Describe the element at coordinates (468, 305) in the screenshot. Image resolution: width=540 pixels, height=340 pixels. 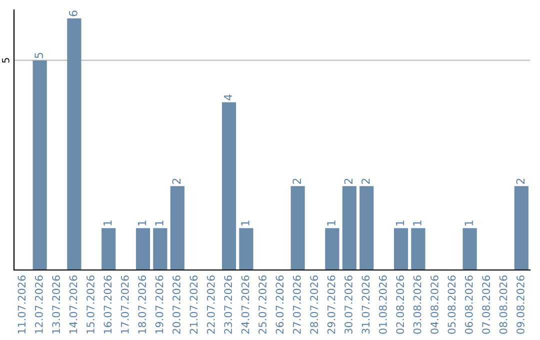
I see `x-tick-label: 06.08.2026` at that location.